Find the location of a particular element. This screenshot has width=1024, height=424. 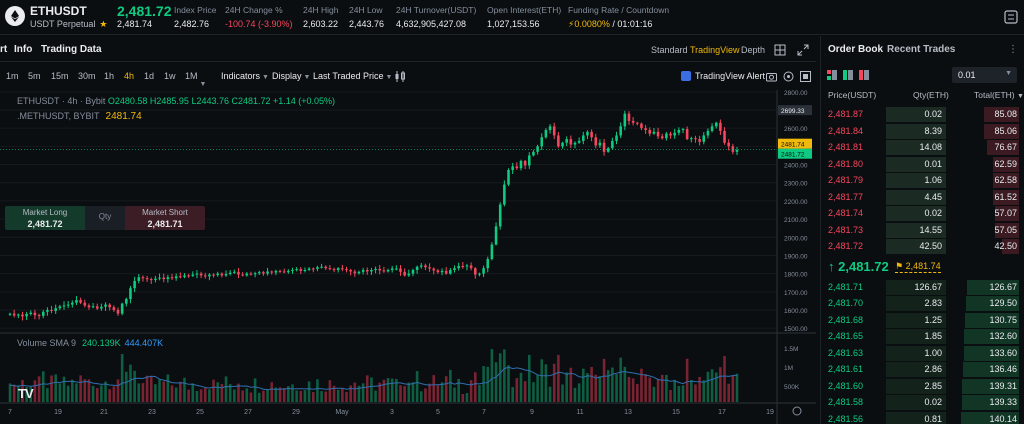

price-cell: 2,481.63 is located at coordinates (846, 352).